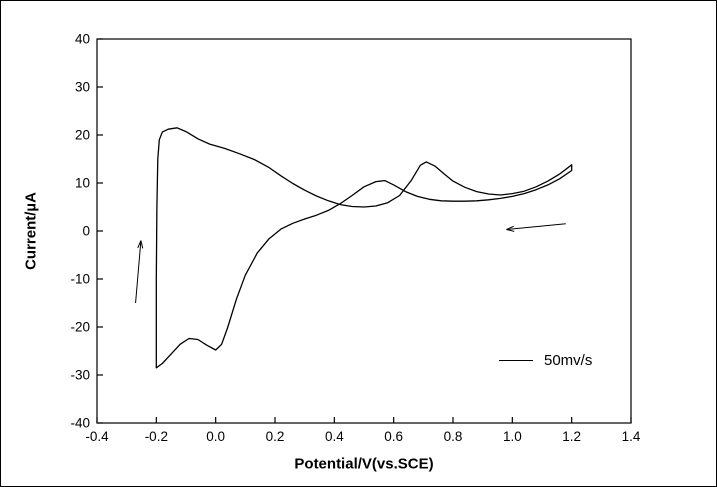 This screenshot has width=717, height=487. What do you see at coordinates (82, 87) in the screenshot?
I see `y-tick-label: 30` at bounding box center [82, 87].